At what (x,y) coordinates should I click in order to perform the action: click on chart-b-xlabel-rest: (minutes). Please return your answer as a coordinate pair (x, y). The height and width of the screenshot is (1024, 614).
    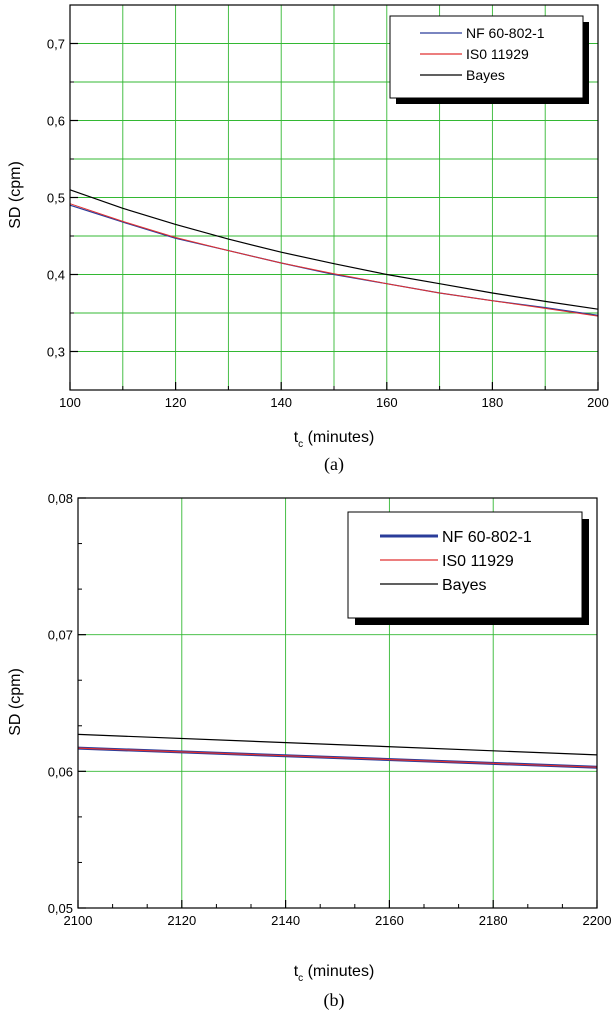
    Looking at the image, I should click on (338, 971).